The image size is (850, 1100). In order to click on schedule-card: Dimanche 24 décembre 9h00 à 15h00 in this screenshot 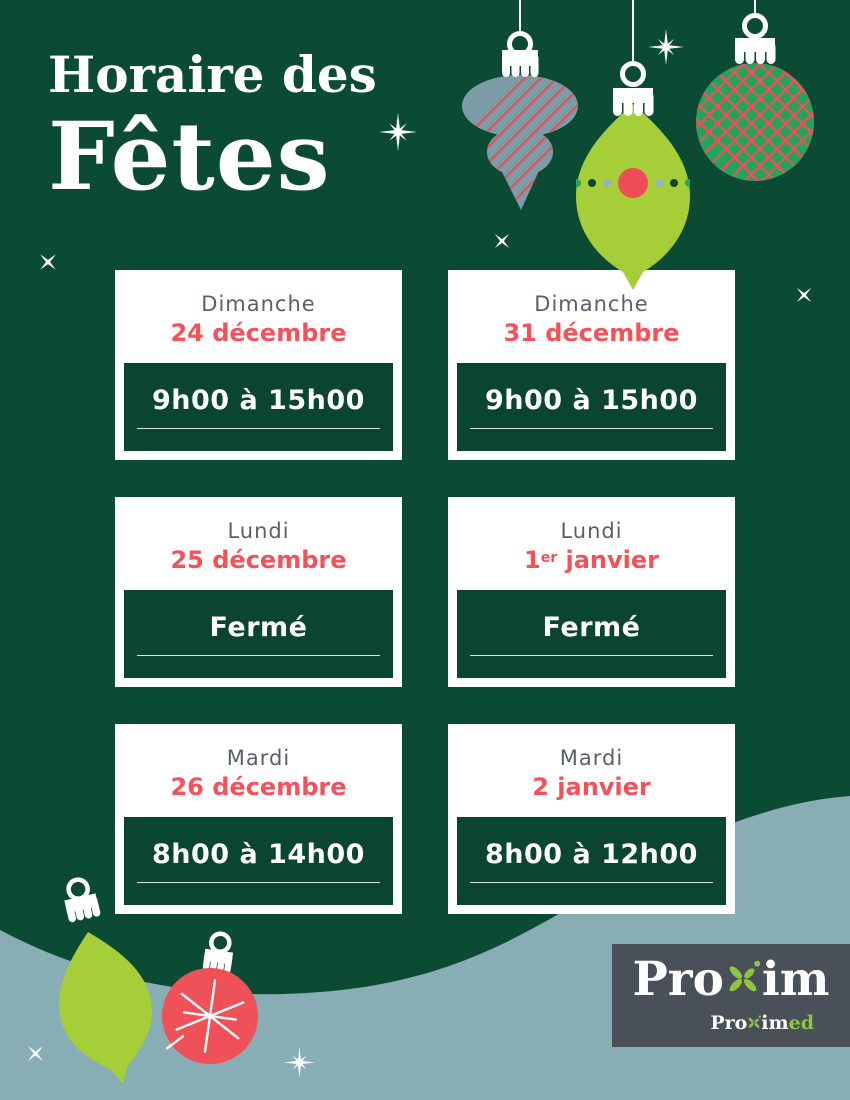, I will do `click(258, 365)`.